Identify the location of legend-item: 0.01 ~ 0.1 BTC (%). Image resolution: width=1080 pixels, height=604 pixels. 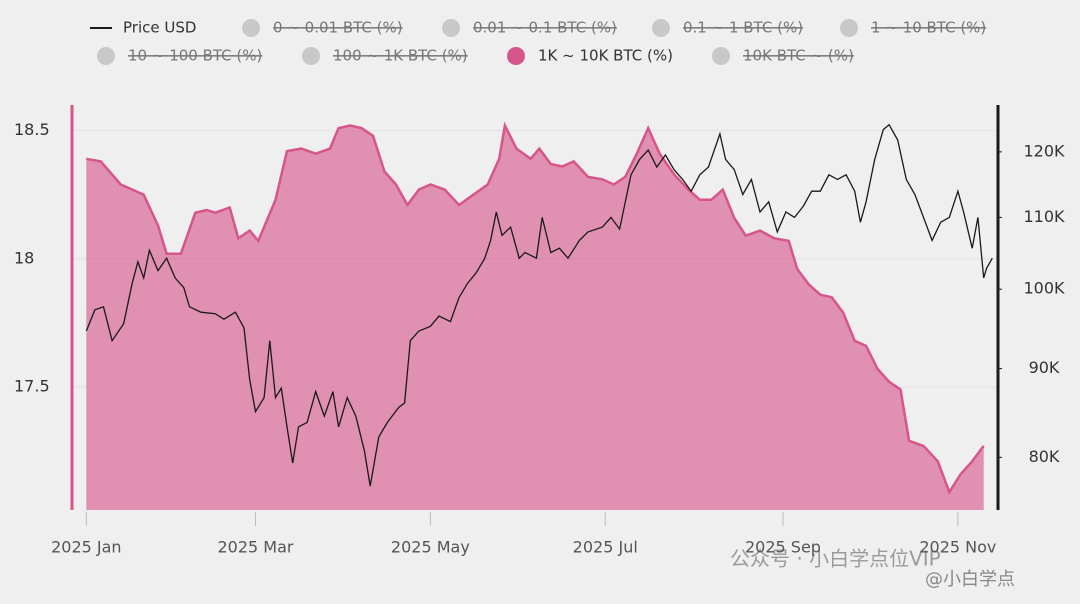
(529, 28).